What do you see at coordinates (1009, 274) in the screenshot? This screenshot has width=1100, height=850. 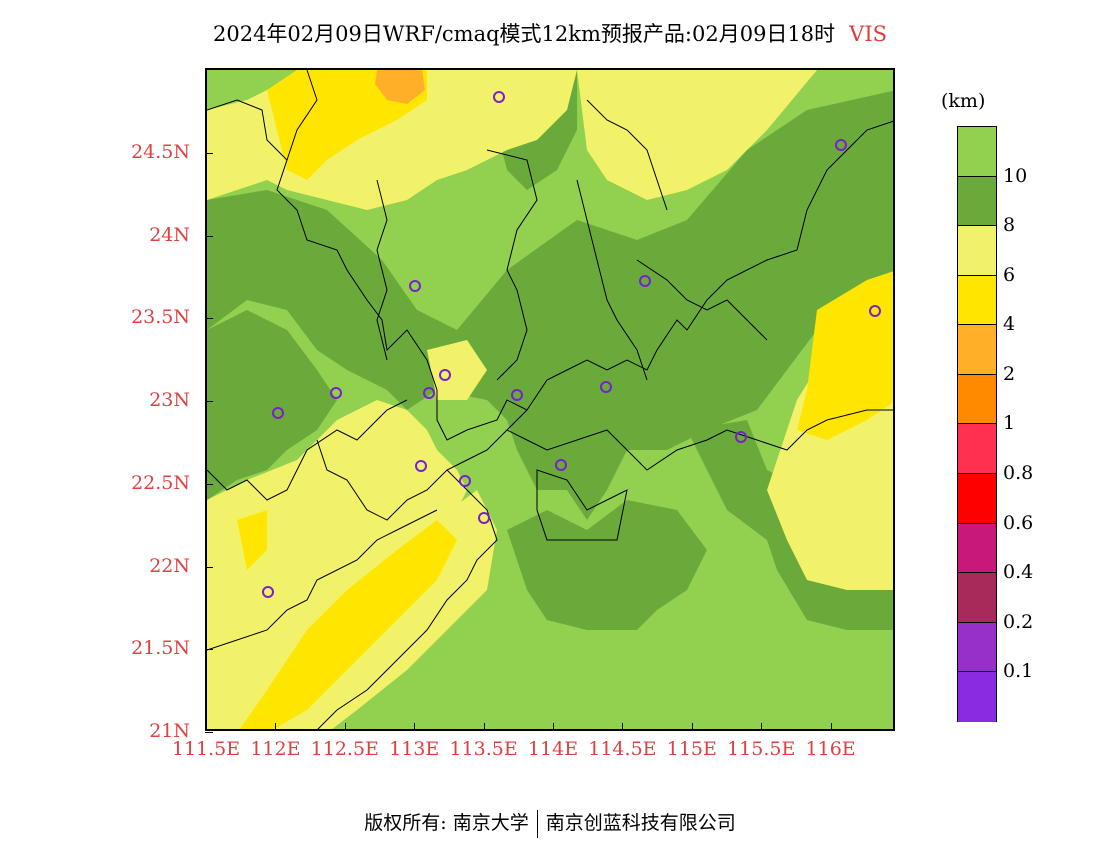 I see `colorbar-label: 6` at bounding box center [1009, 274].